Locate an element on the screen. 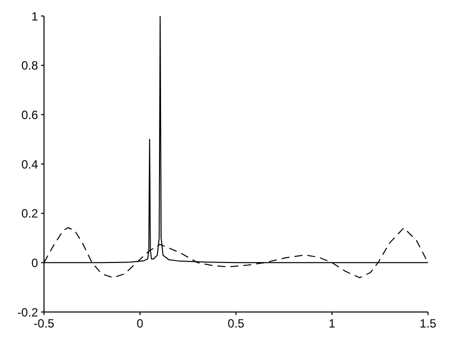 The height and width of the screenshot is (350, 449). x-tick-label: 1 is located at coordinates (332, 323).